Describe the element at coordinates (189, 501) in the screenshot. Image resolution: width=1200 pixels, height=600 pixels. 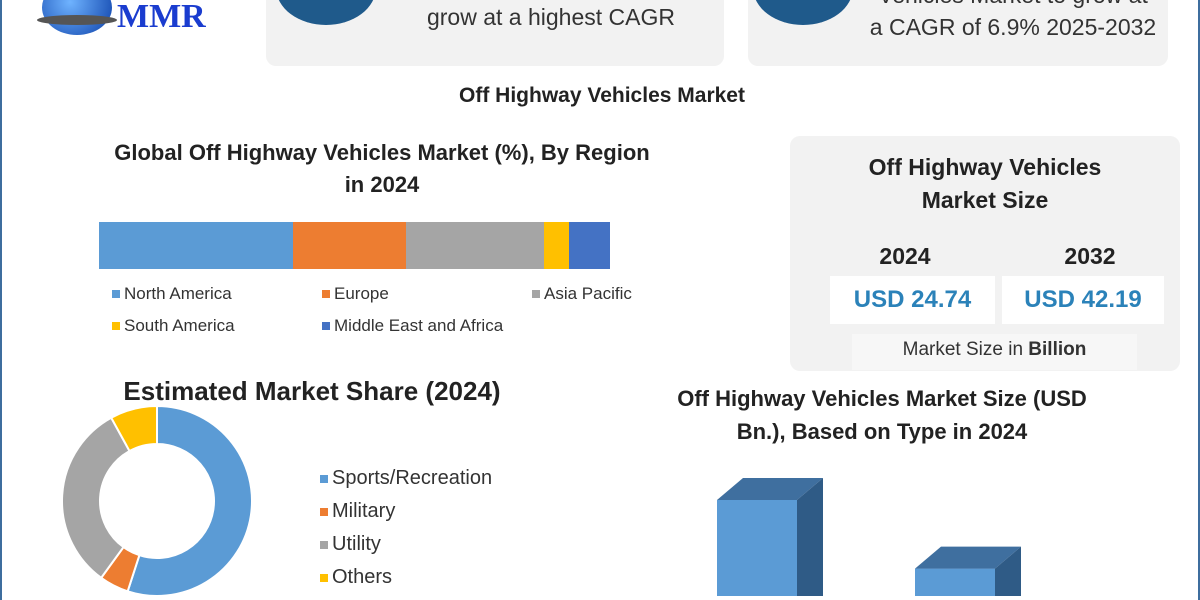
I see `donut-slice-sports-recreation` at that location.